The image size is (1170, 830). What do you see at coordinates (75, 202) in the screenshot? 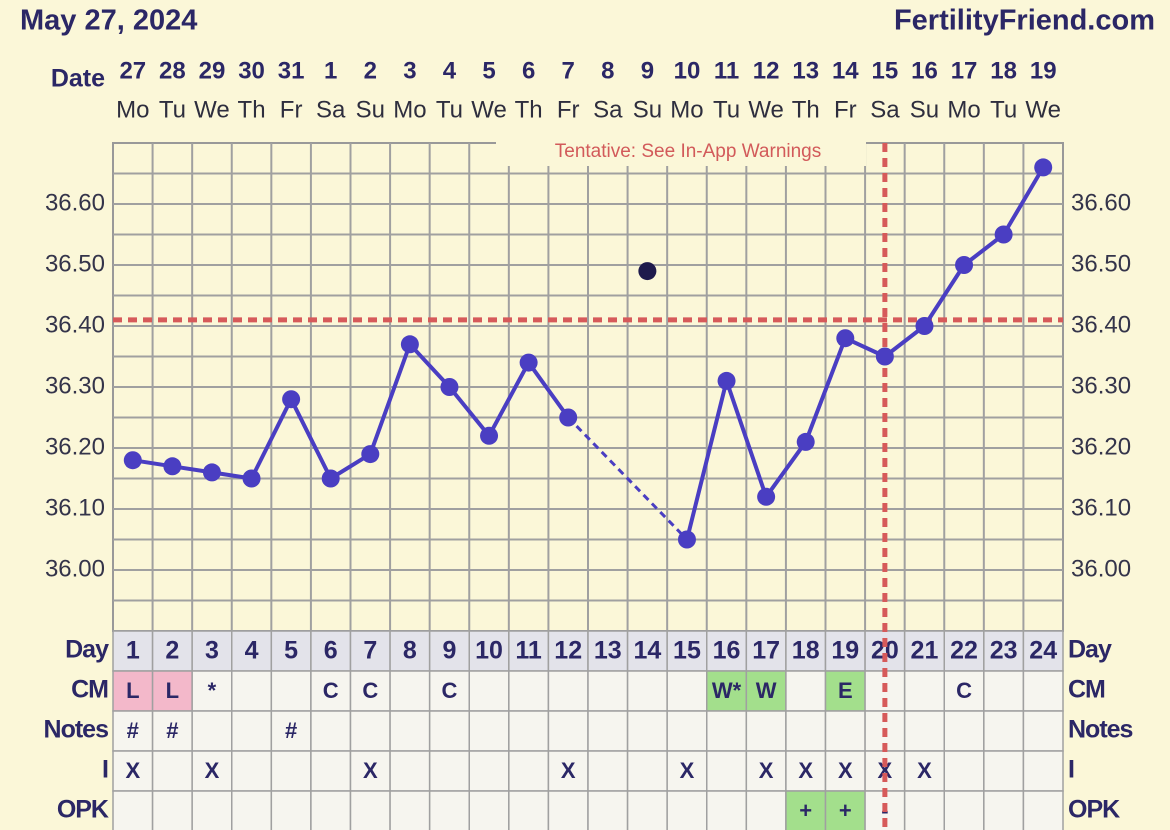
I see `y-tick-label: 36.60` at bounding box center [75, 202].